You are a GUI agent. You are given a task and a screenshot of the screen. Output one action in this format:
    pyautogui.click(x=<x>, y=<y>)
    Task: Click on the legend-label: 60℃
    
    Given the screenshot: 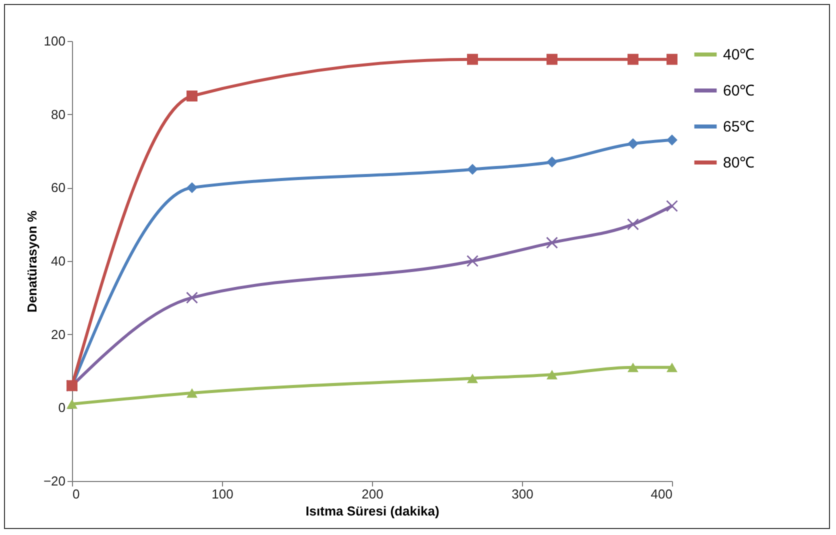 What is the action you would take?
    pyautogui.click(x=739, y=91)
    